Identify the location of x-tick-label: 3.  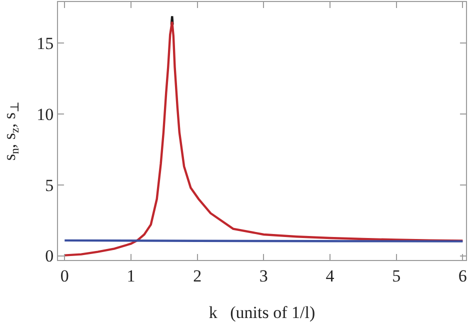
(263, 276).